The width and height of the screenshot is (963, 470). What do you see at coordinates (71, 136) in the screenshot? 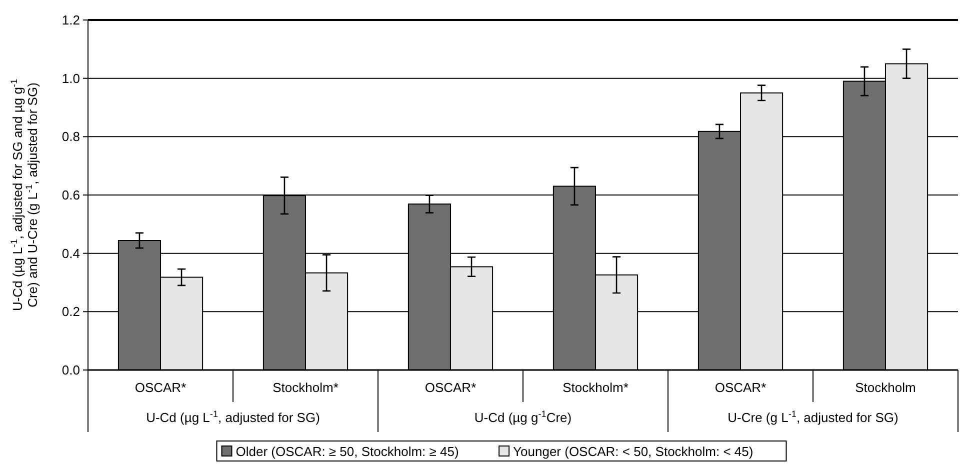
I see `y-tick-label: 0.8` at bounding box center [71, 136].